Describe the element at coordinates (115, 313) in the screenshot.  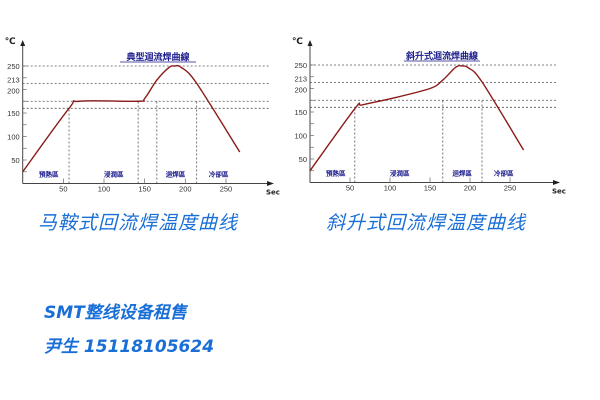
I see `advert-text: SMT整线设备租售` at that location.